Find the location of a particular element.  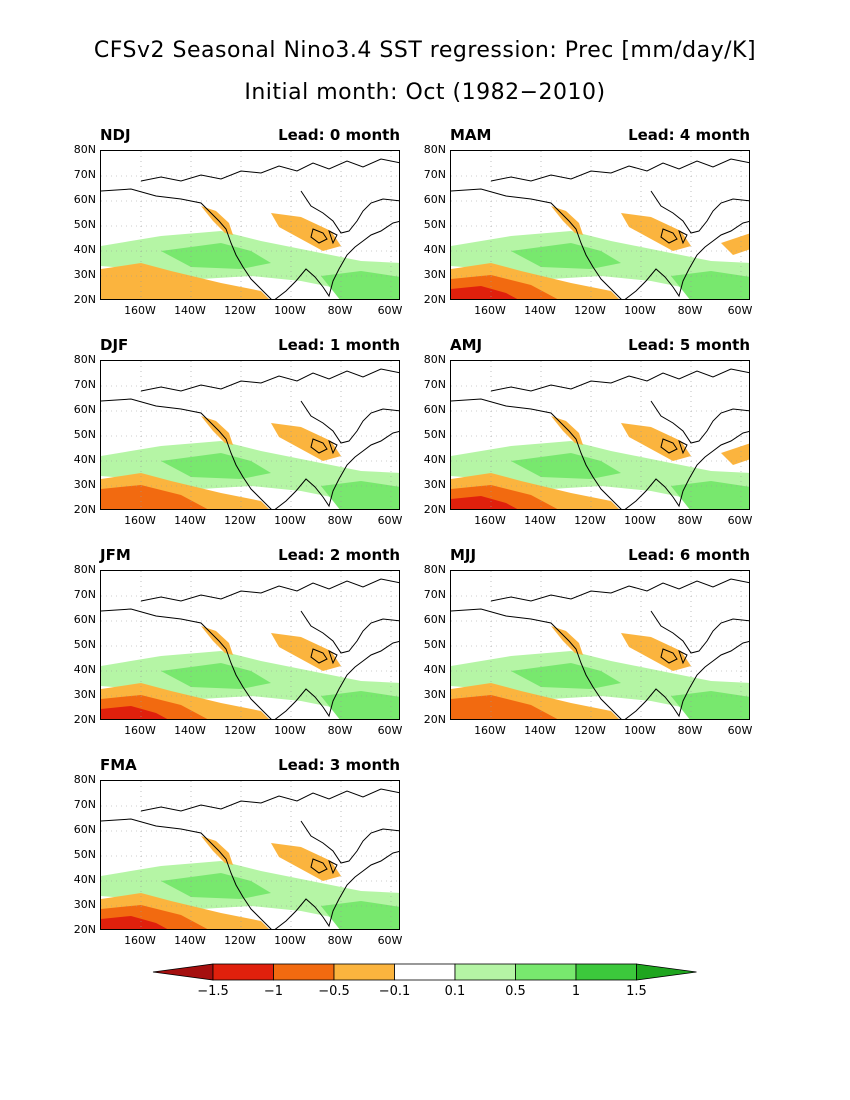

colorbar-tick-label: −1.5 is located at coordinates (213, 991).